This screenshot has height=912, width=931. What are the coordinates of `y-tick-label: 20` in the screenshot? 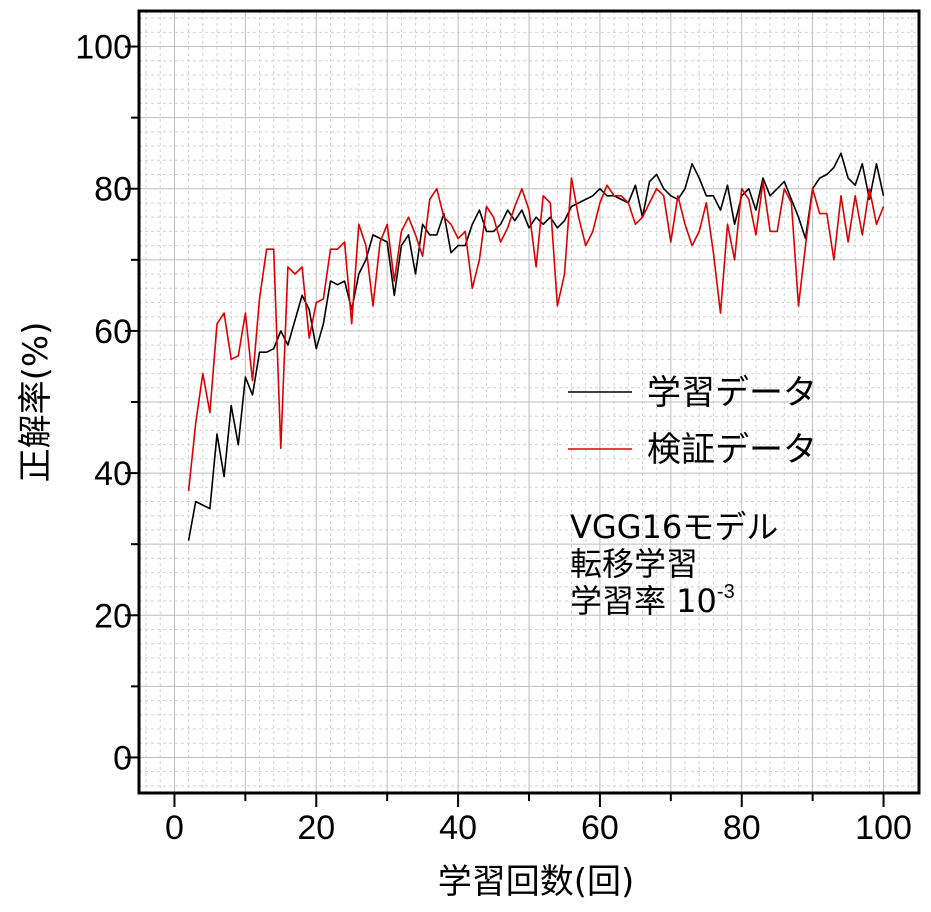 It's located at (113, 616).